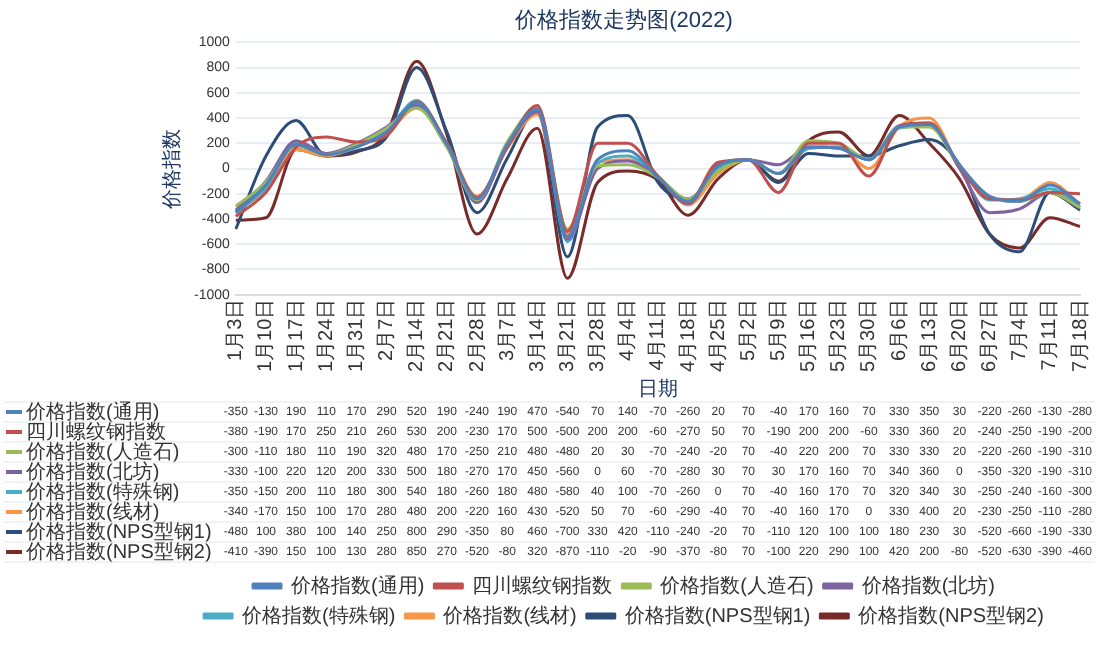 This screenshot has width=1108, height=646. Describe the element at coordinates (737, 586) in the screenshot. I see `text: 价格指数(人造石)` at that location.